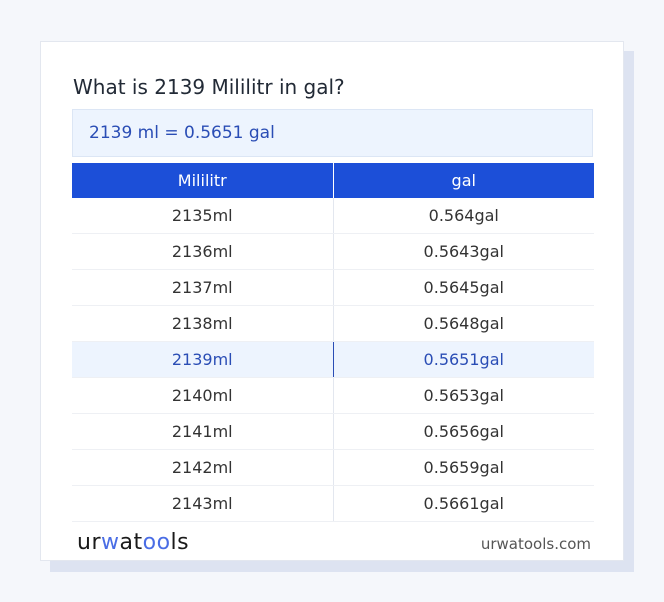  I want to click on gal-cell: 0.564gal, so click(463, 216).